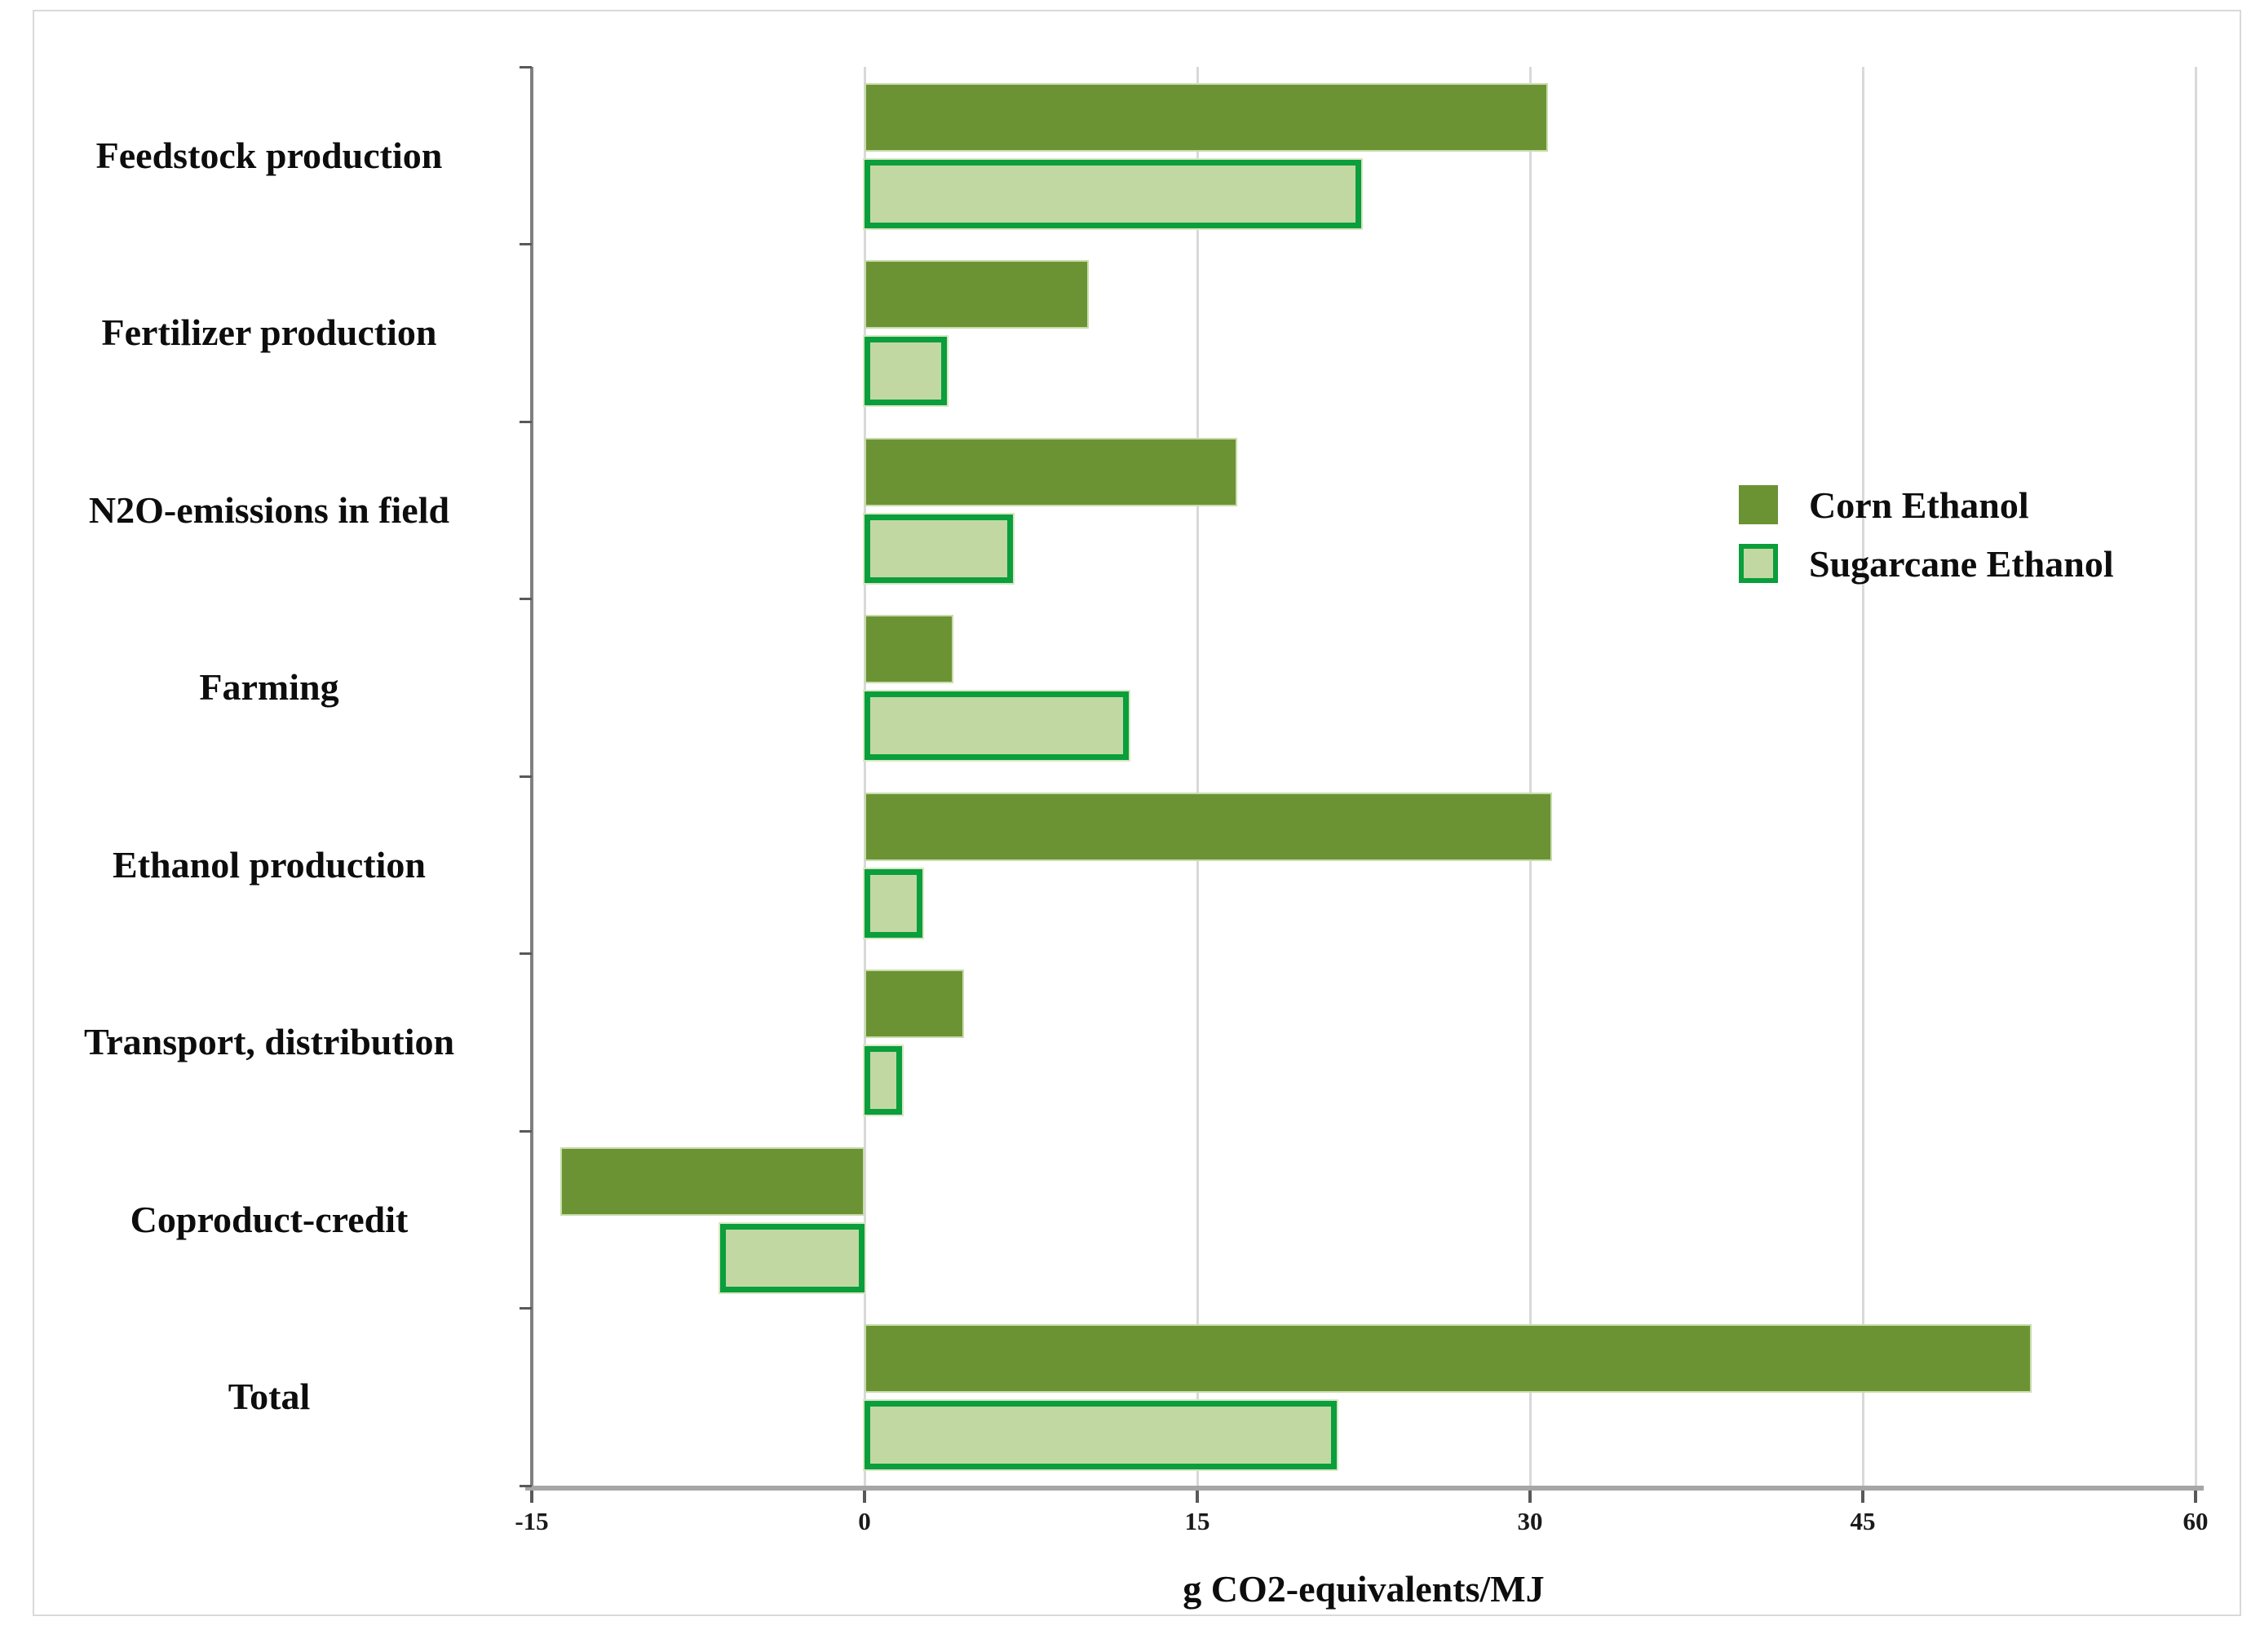  I want to click on bar-corn-ethanol-farming, so click(909, 649).